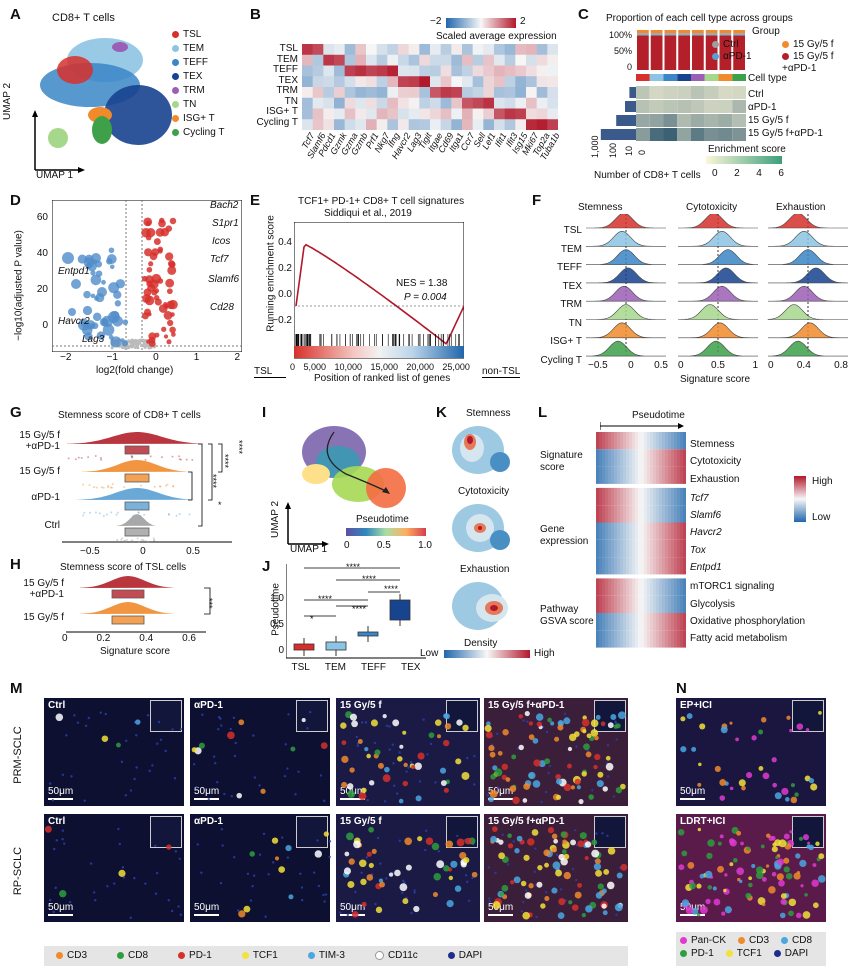 This screenshot has width=860, height=978. I want to click on heatmap-l-colorbar, so click(800, 499).